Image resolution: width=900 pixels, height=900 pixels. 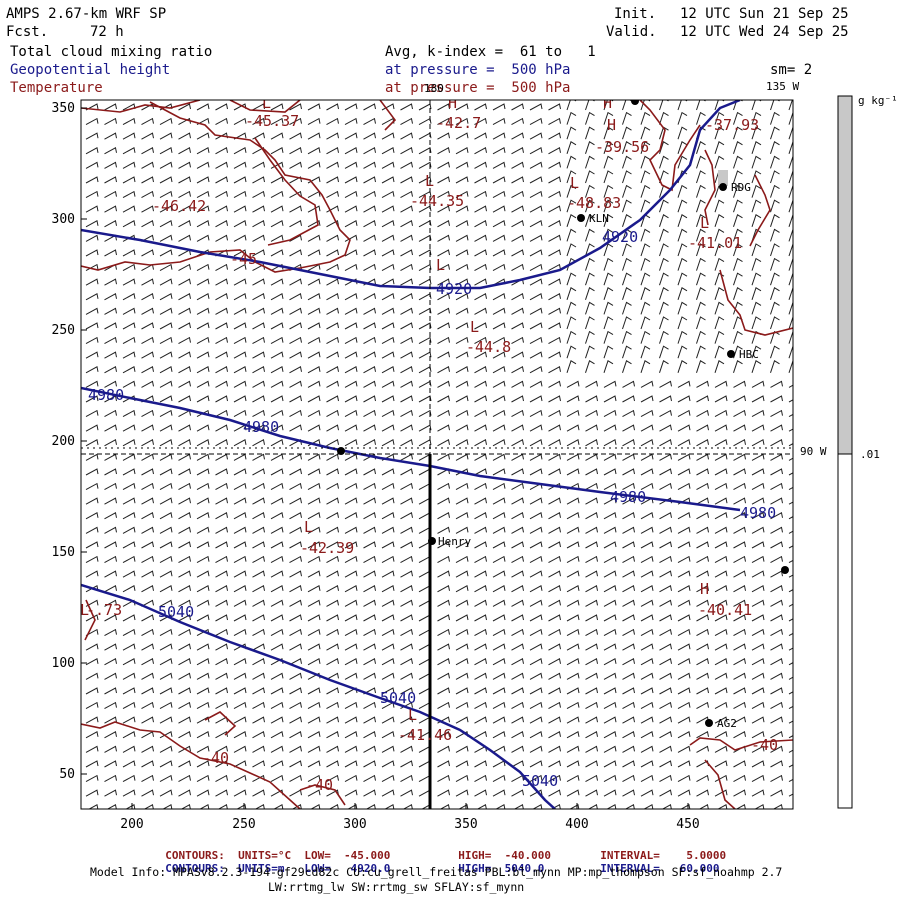 What do you see at coordinates (454, 541) in the screenshot?
I see `station-label: Henry` at bounding box center [454, 541].